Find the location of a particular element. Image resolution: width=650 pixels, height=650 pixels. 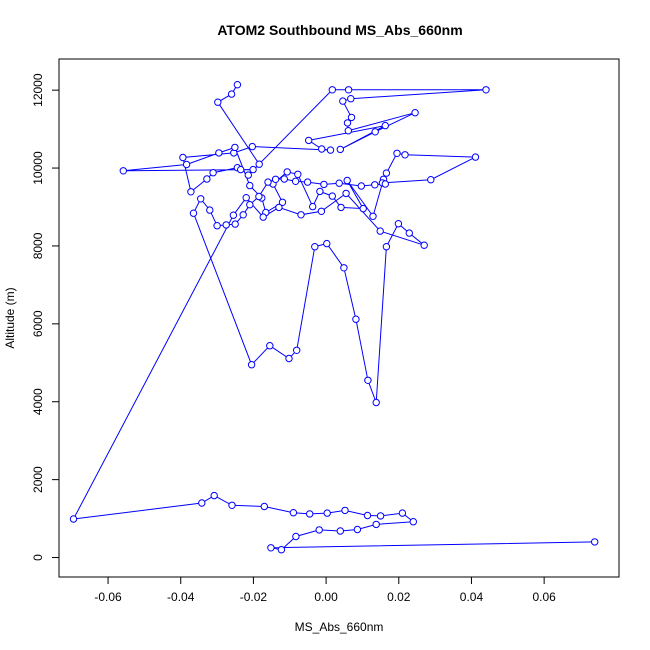

x-axis: -0.06 -0.04 -0.02 0.00 0.02 0.04 0.06 is located at coordinates (325, 590).